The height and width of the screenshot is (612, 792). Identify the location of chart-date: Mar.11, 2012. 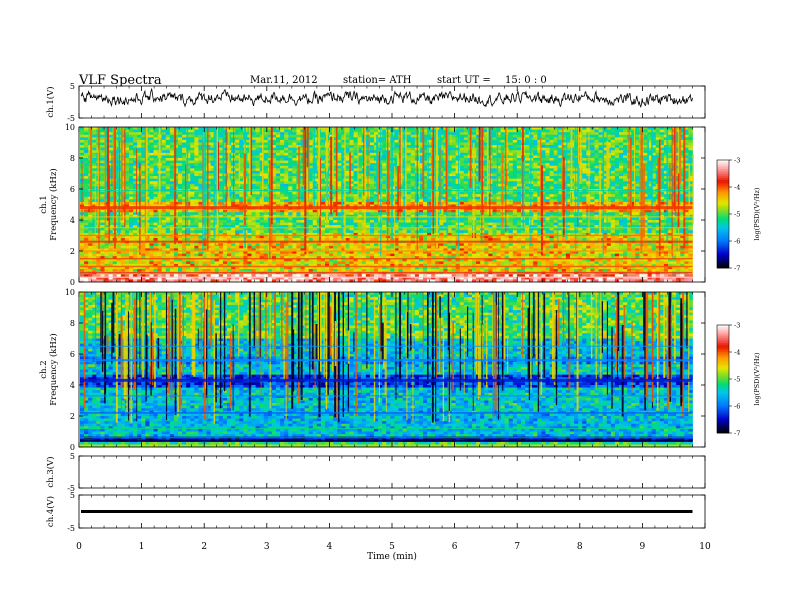
(284, 80).